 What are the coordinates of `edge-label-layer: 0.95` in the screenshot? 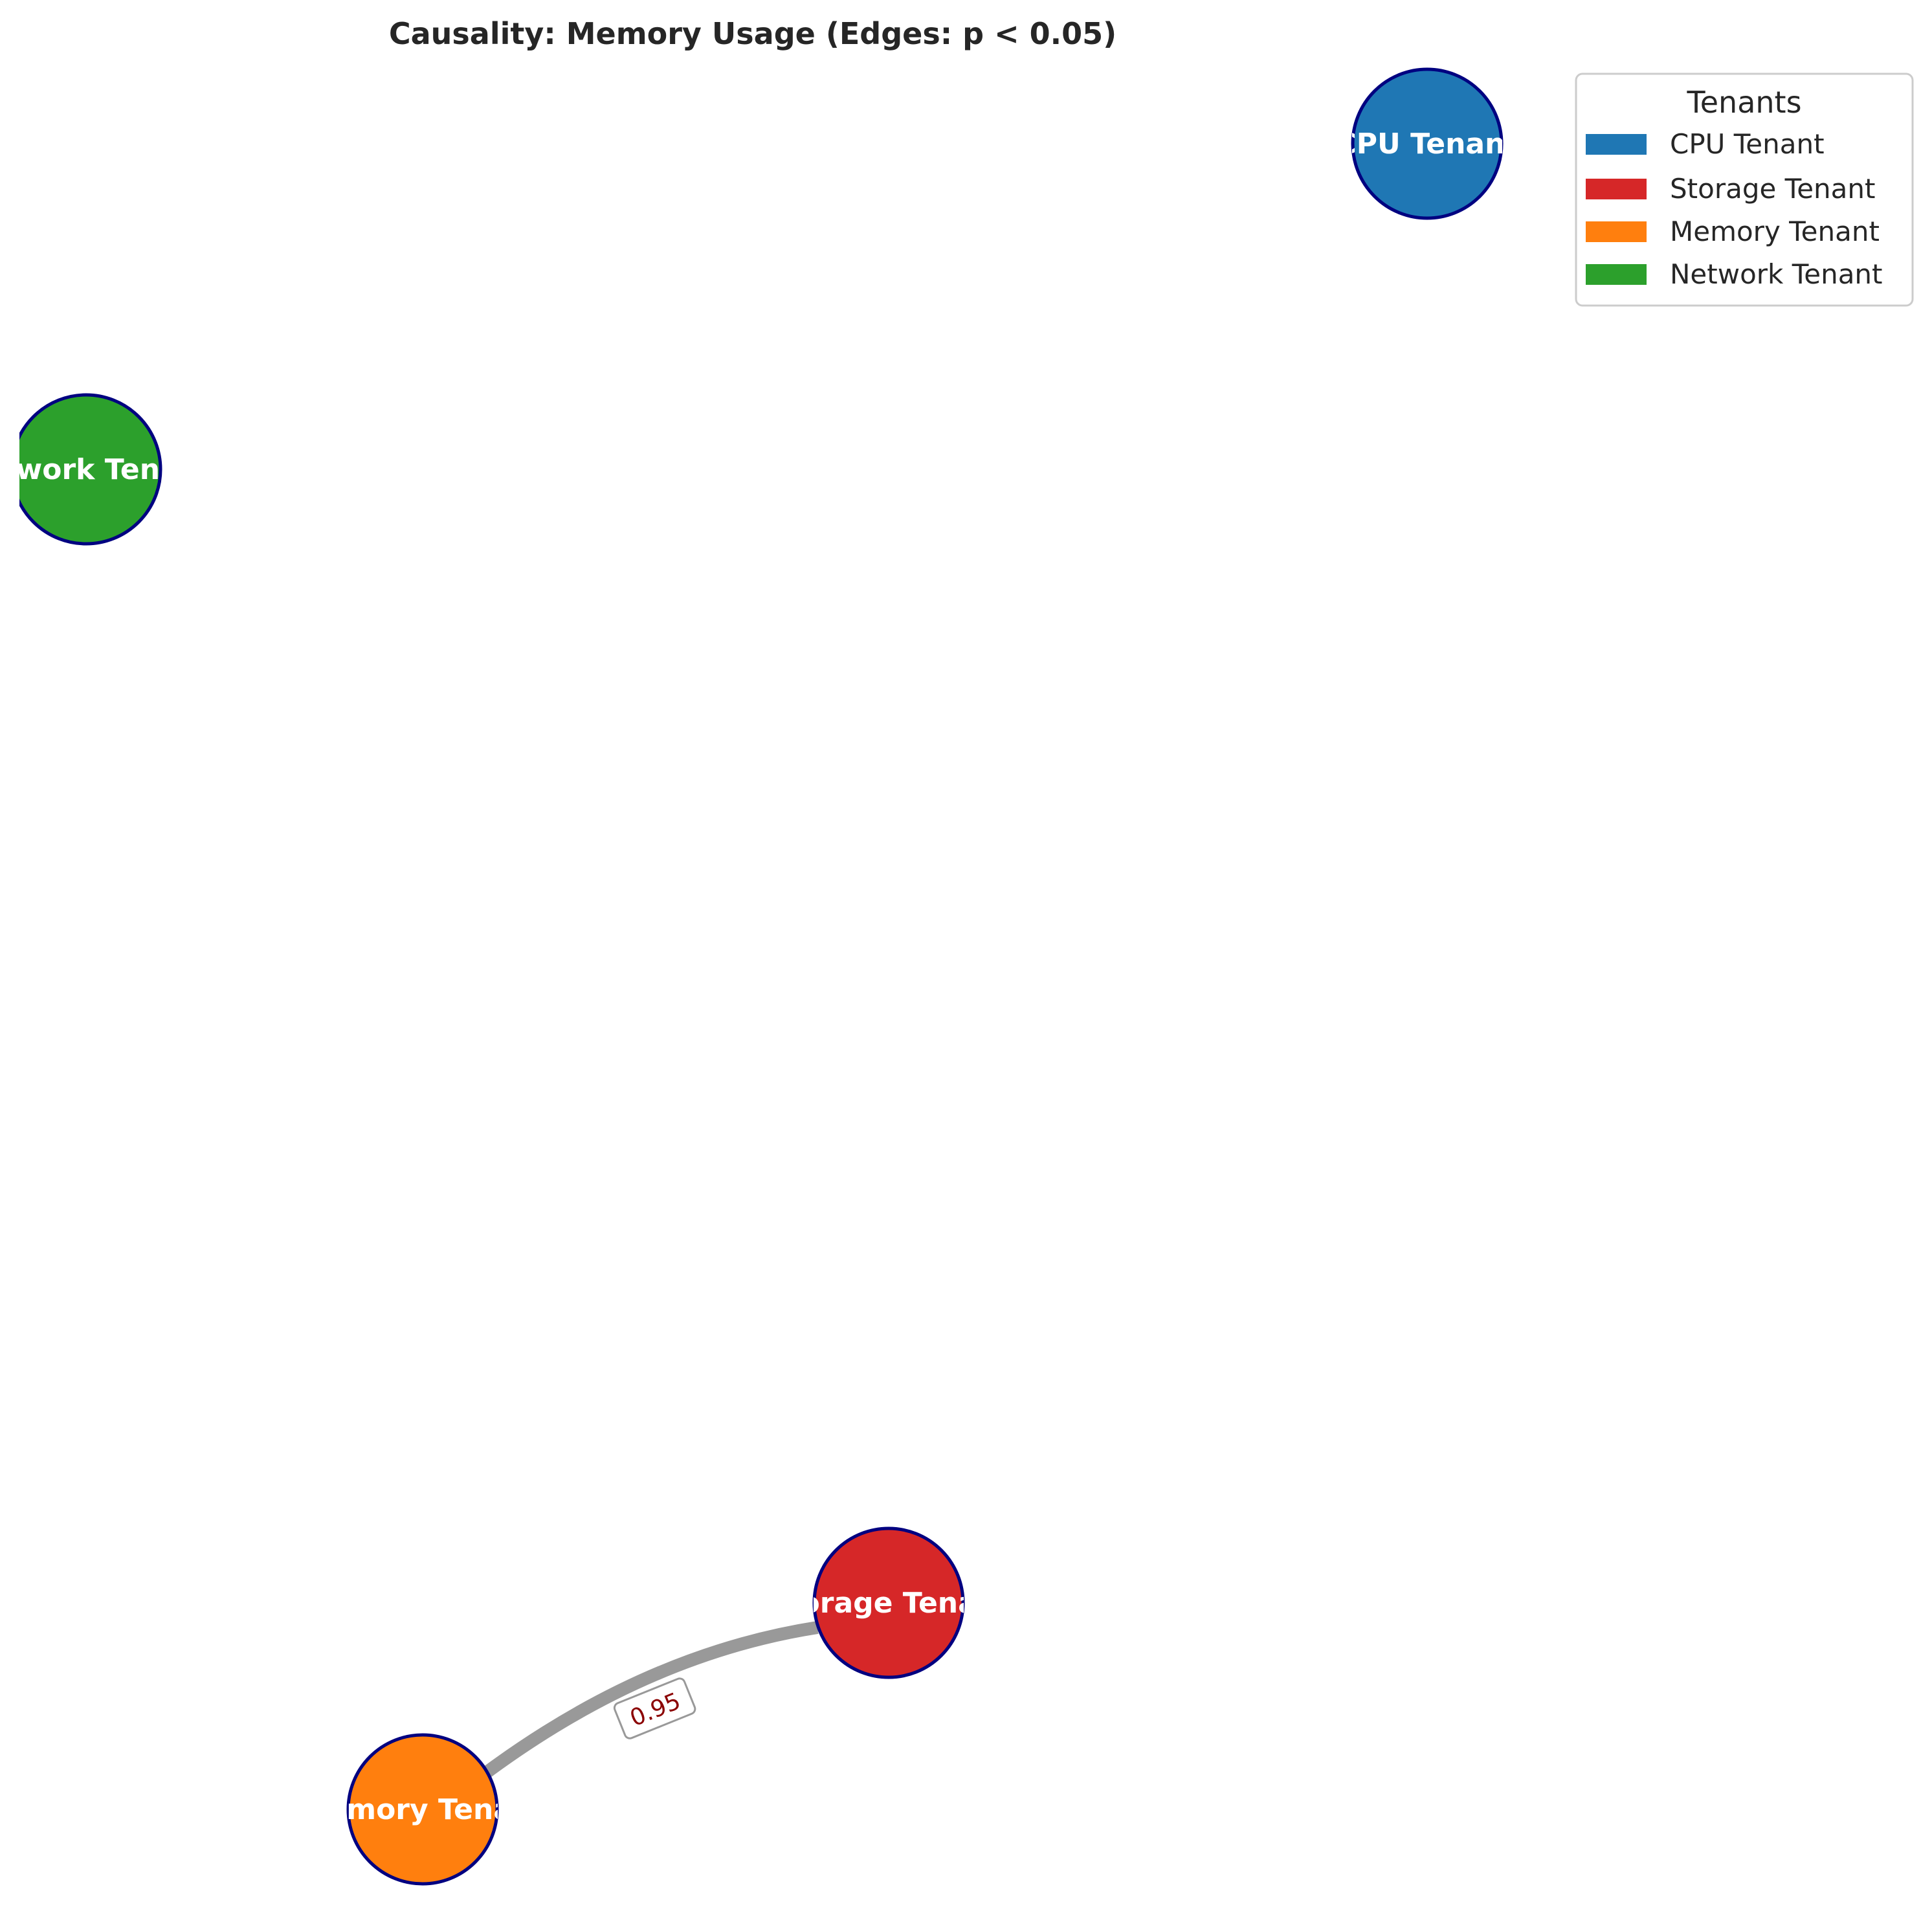 It's located at (654, 1708).